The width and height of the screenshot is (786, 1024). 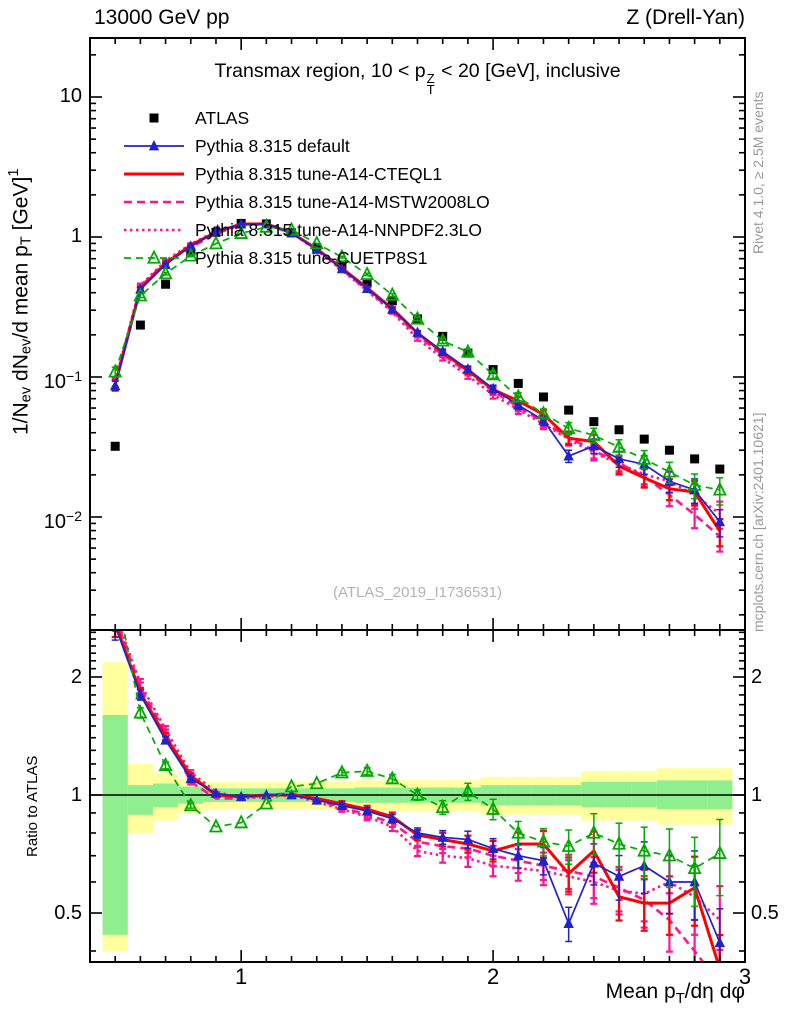 I want to click on legend-label: Pythia 8.315 tune-A14-NNPDF2.3LO, so click(x=338, y=229).